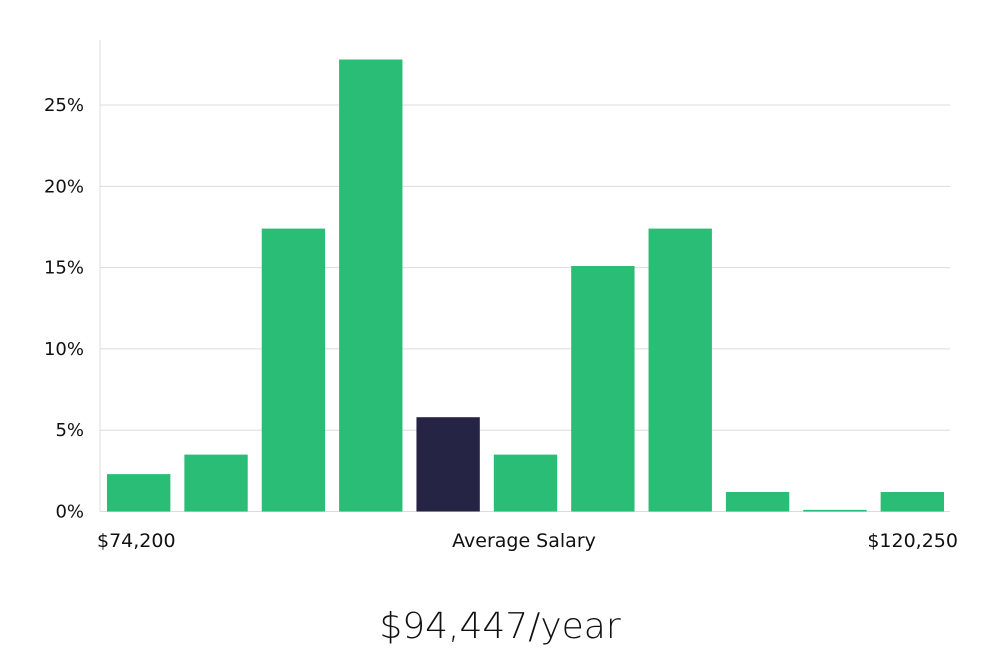 This screenshot has width=1000, height=660. What do you see at coordinates (64, 349) in the screenshot?
I see `y-tick-label: 10%` at bounding box center [64, 349].